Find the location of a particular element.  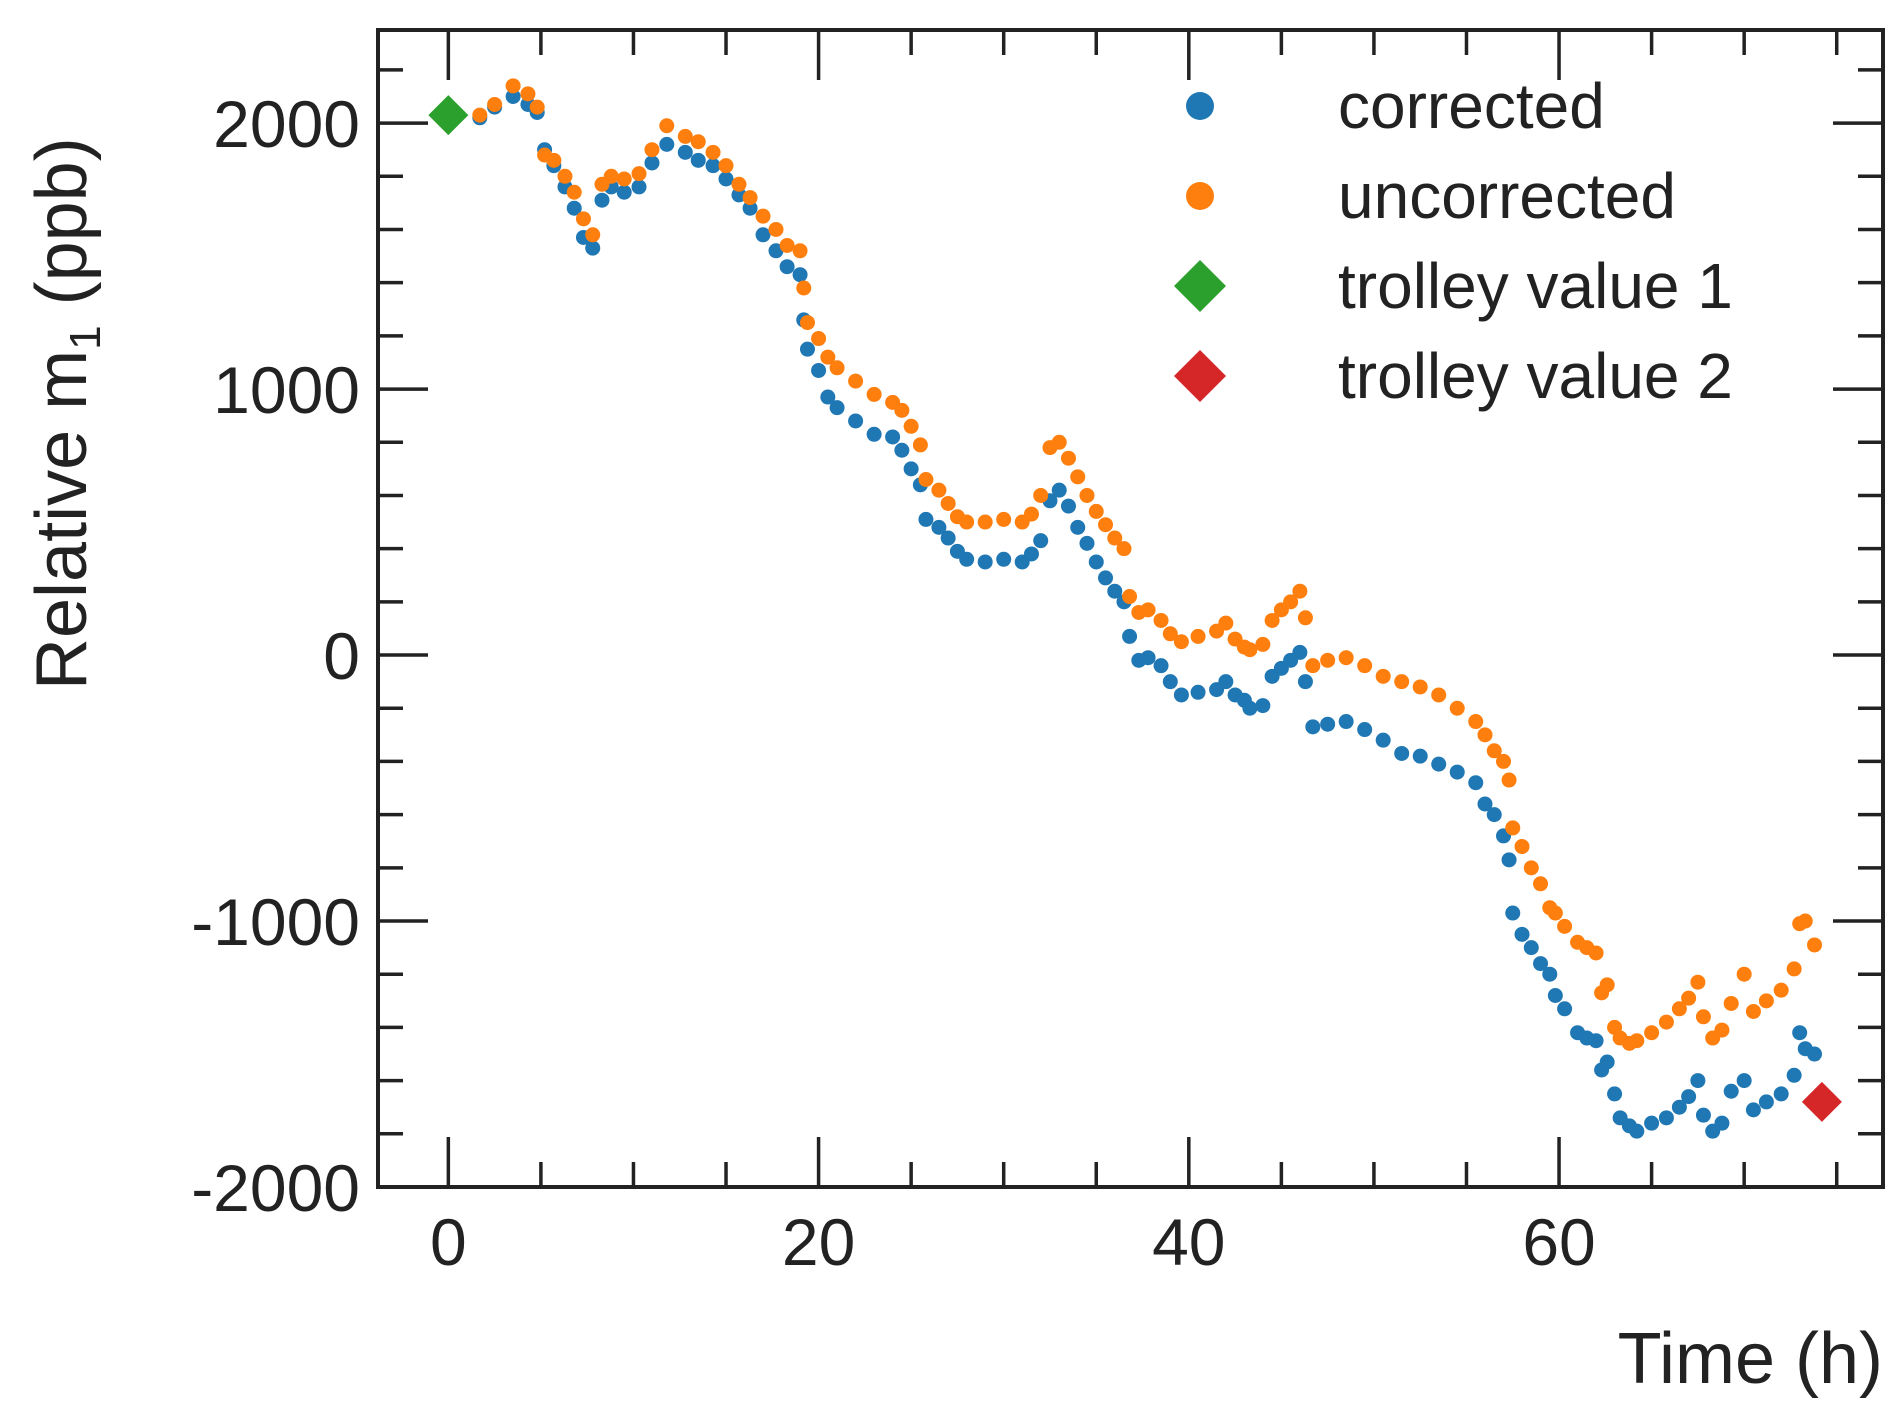

y-tick-label: 1000 is located at coordinates (286, 390).